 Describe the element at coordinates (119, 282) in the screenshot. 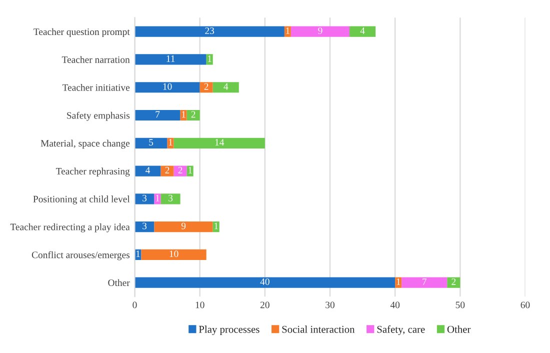

I see `y-tick-label: Other` at that location.